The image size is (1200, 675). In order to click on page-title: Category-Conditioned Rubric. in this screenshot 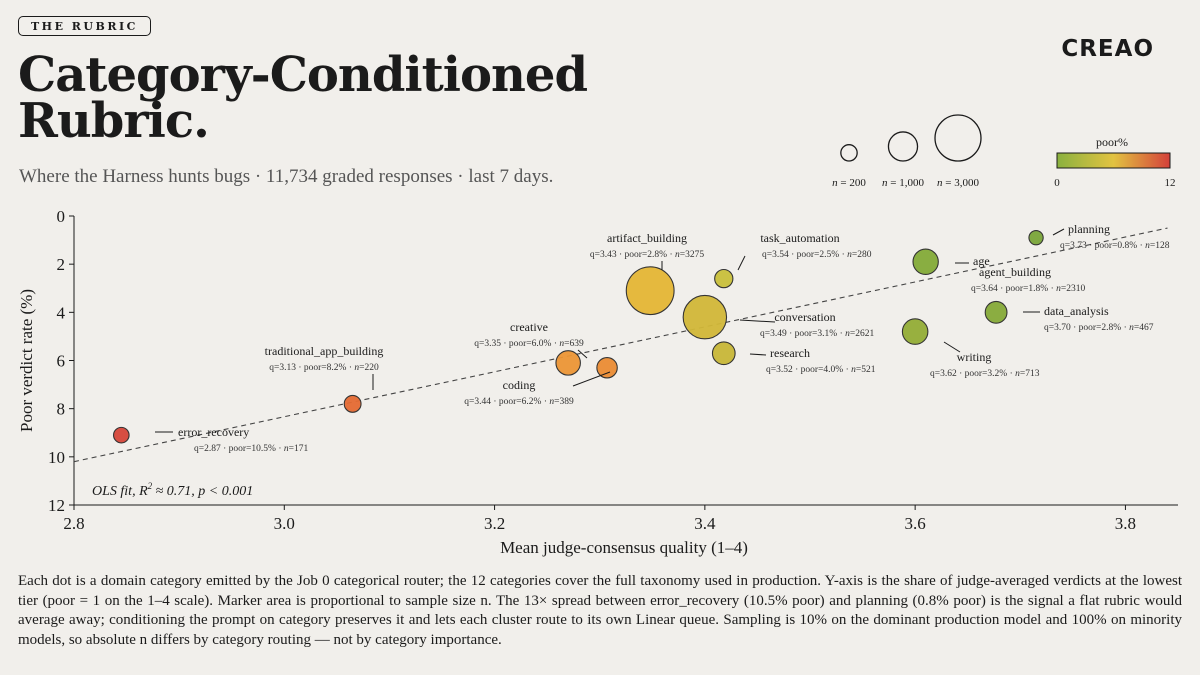, I will do `click(303, 98)`.